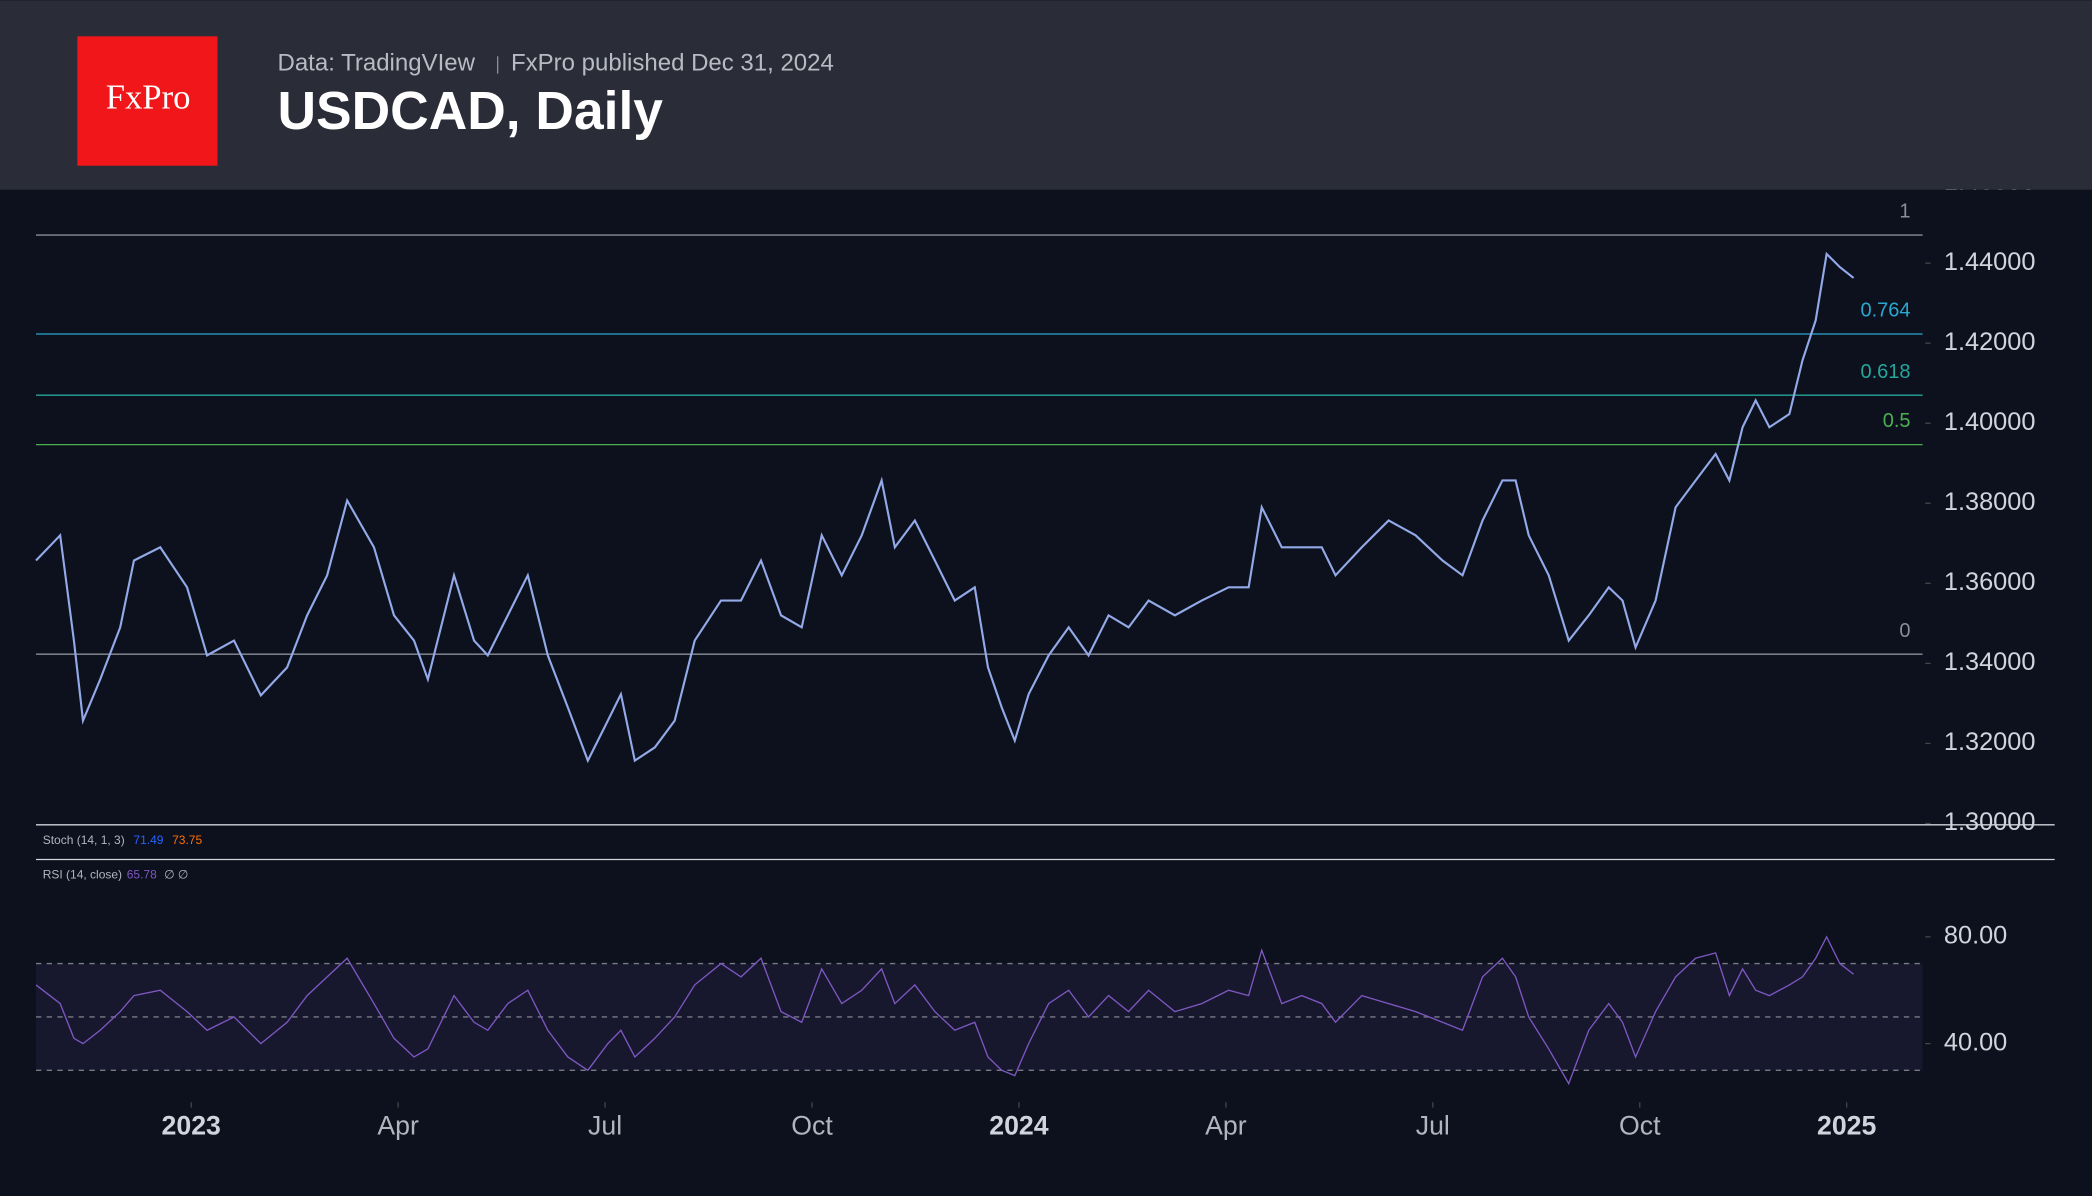  Describe the element at coordinates (187, 840) in the screenshot. I see `stoch-d: 73.75` at that location.